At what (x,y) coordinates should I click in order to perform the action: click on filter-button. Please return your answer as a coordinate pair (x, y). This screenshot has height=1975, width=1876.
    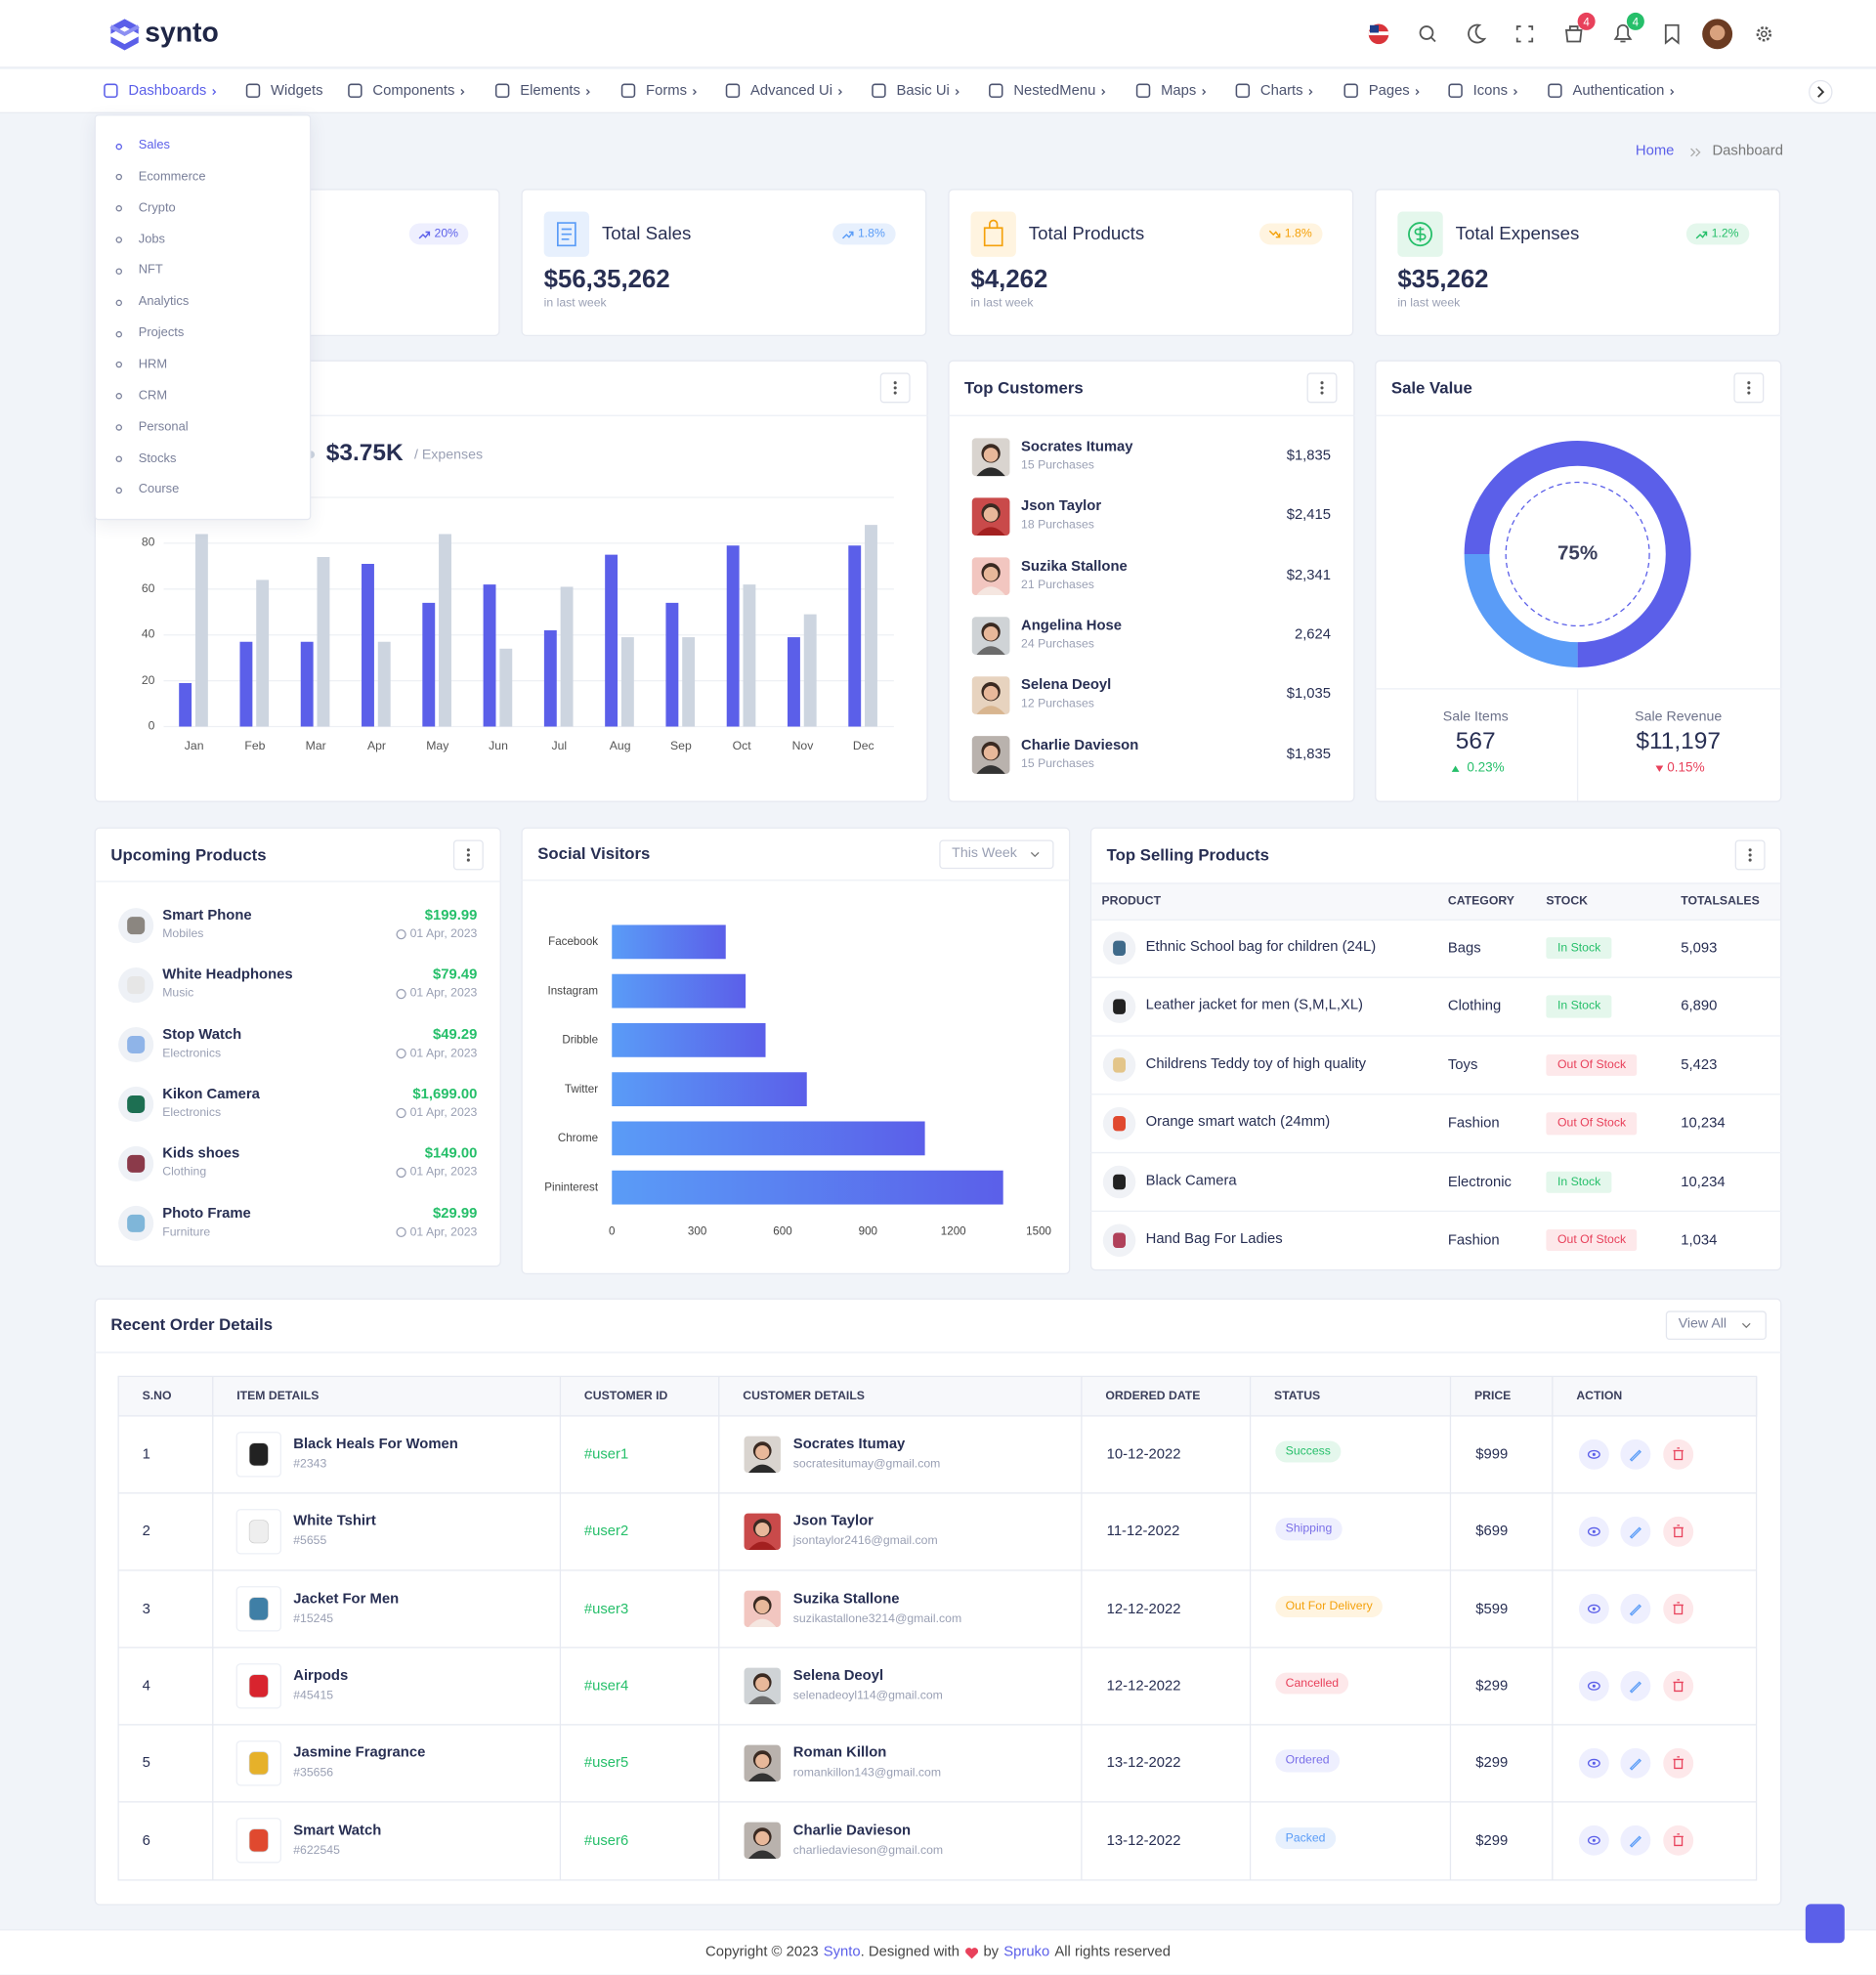
    Looking at the image, I should click on (996, 854).